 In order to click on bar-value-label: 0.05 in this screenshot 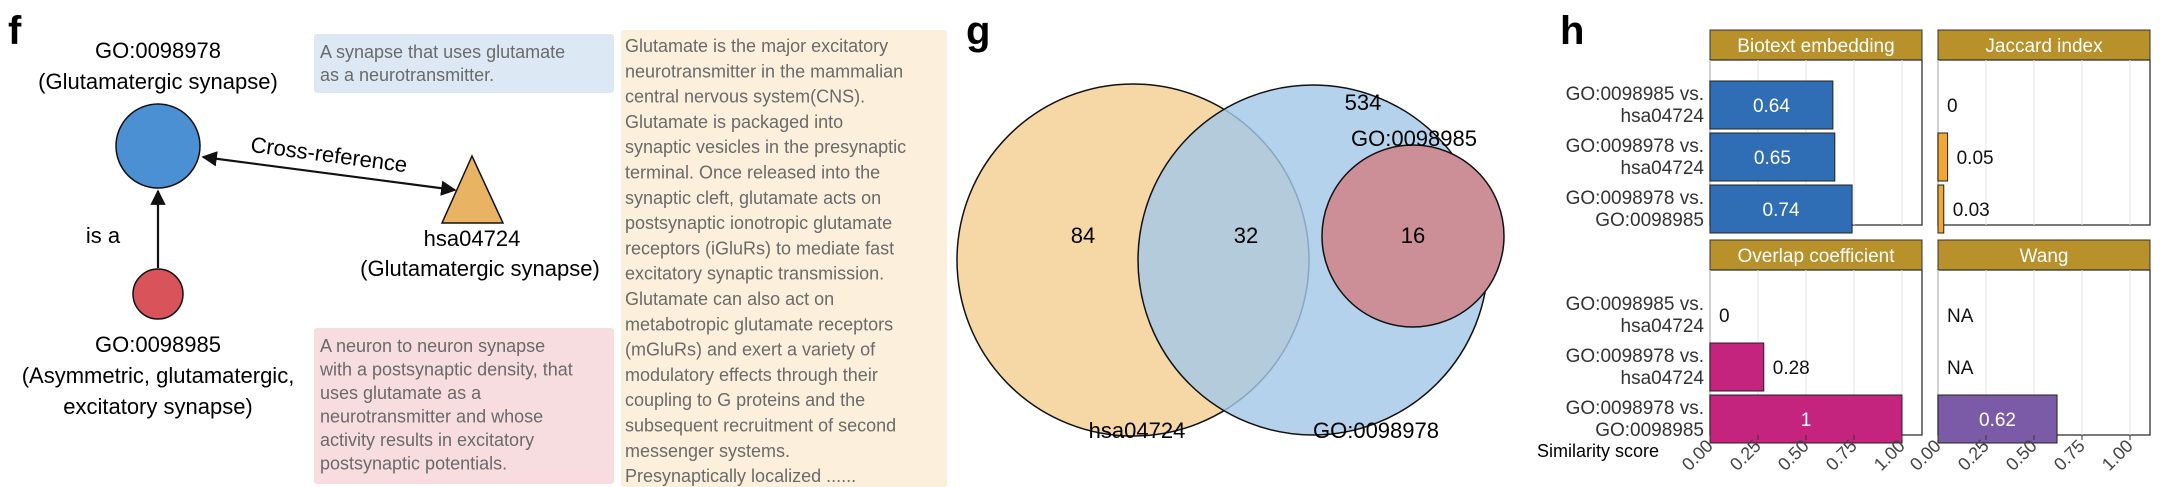, I will do `click(1975, 158)`.